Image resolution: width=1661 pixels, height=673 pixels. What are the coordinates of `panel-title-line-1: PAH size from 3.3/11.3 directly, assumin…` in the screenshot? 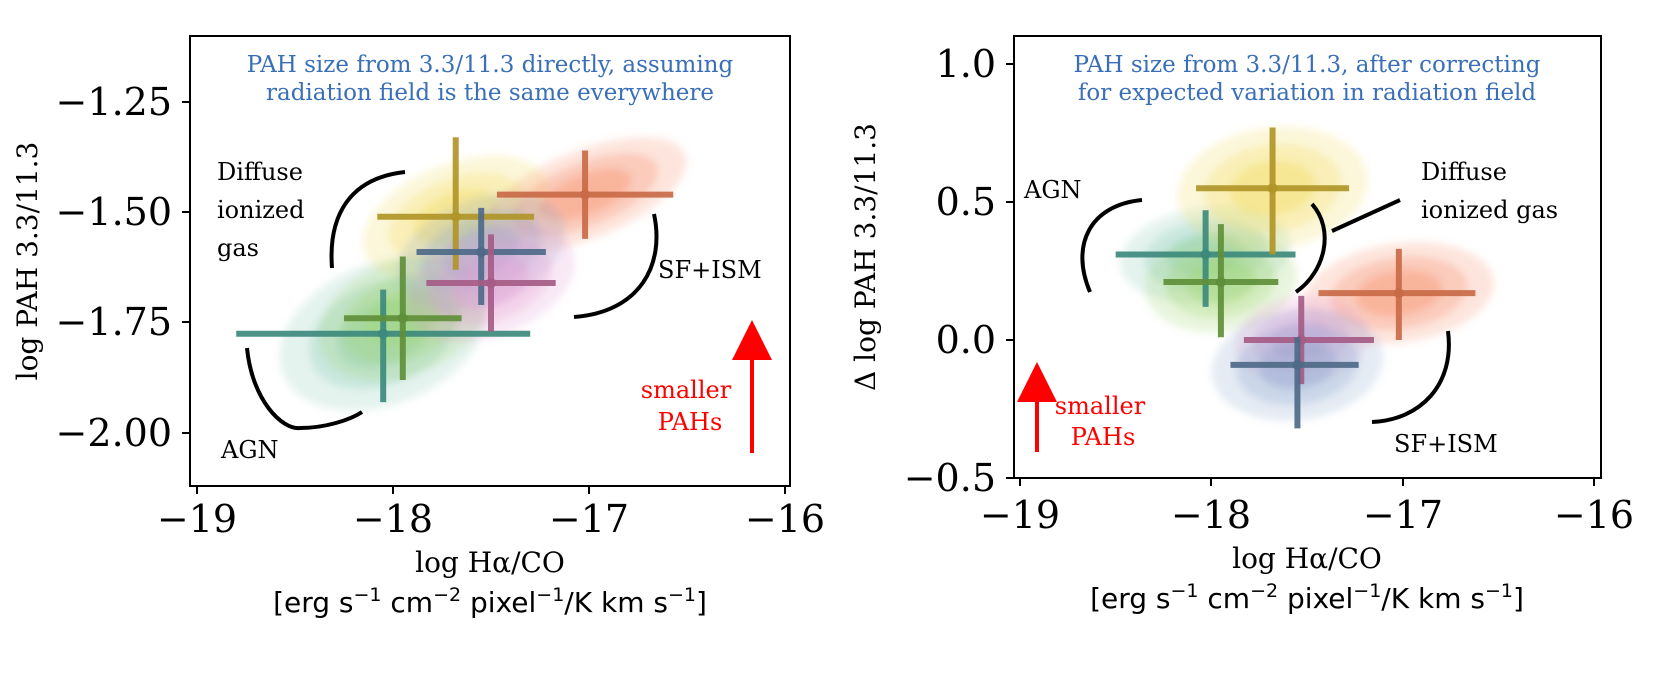 It's located at (490, 65).